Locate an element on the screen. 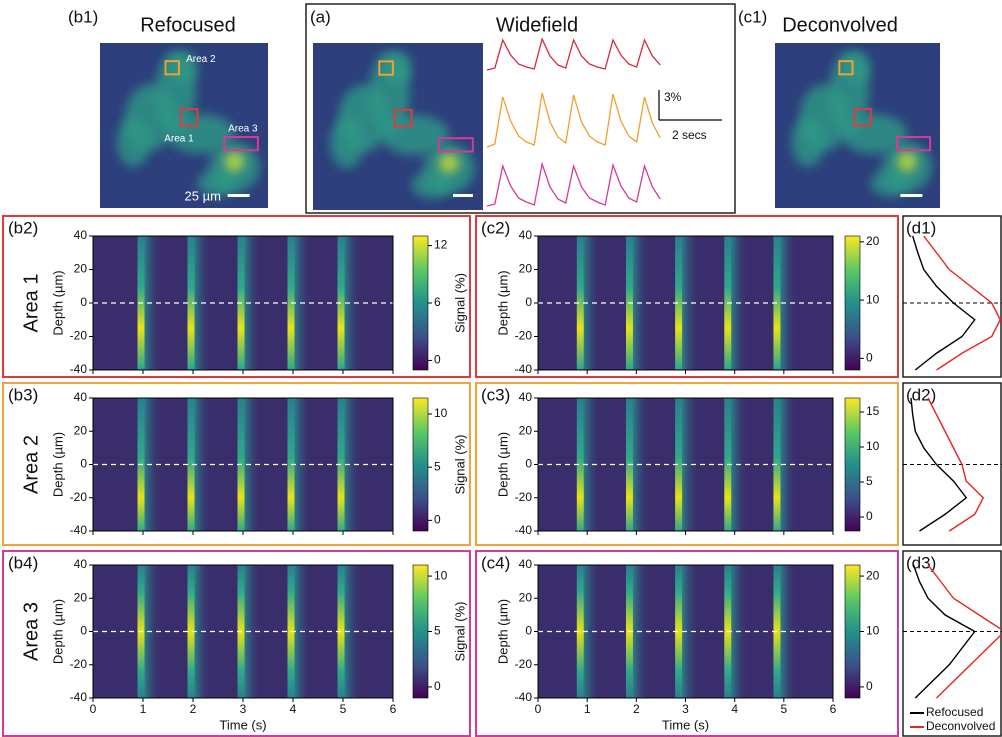  colorbar-tick-label: 20 is located at coordinates (873, 241).